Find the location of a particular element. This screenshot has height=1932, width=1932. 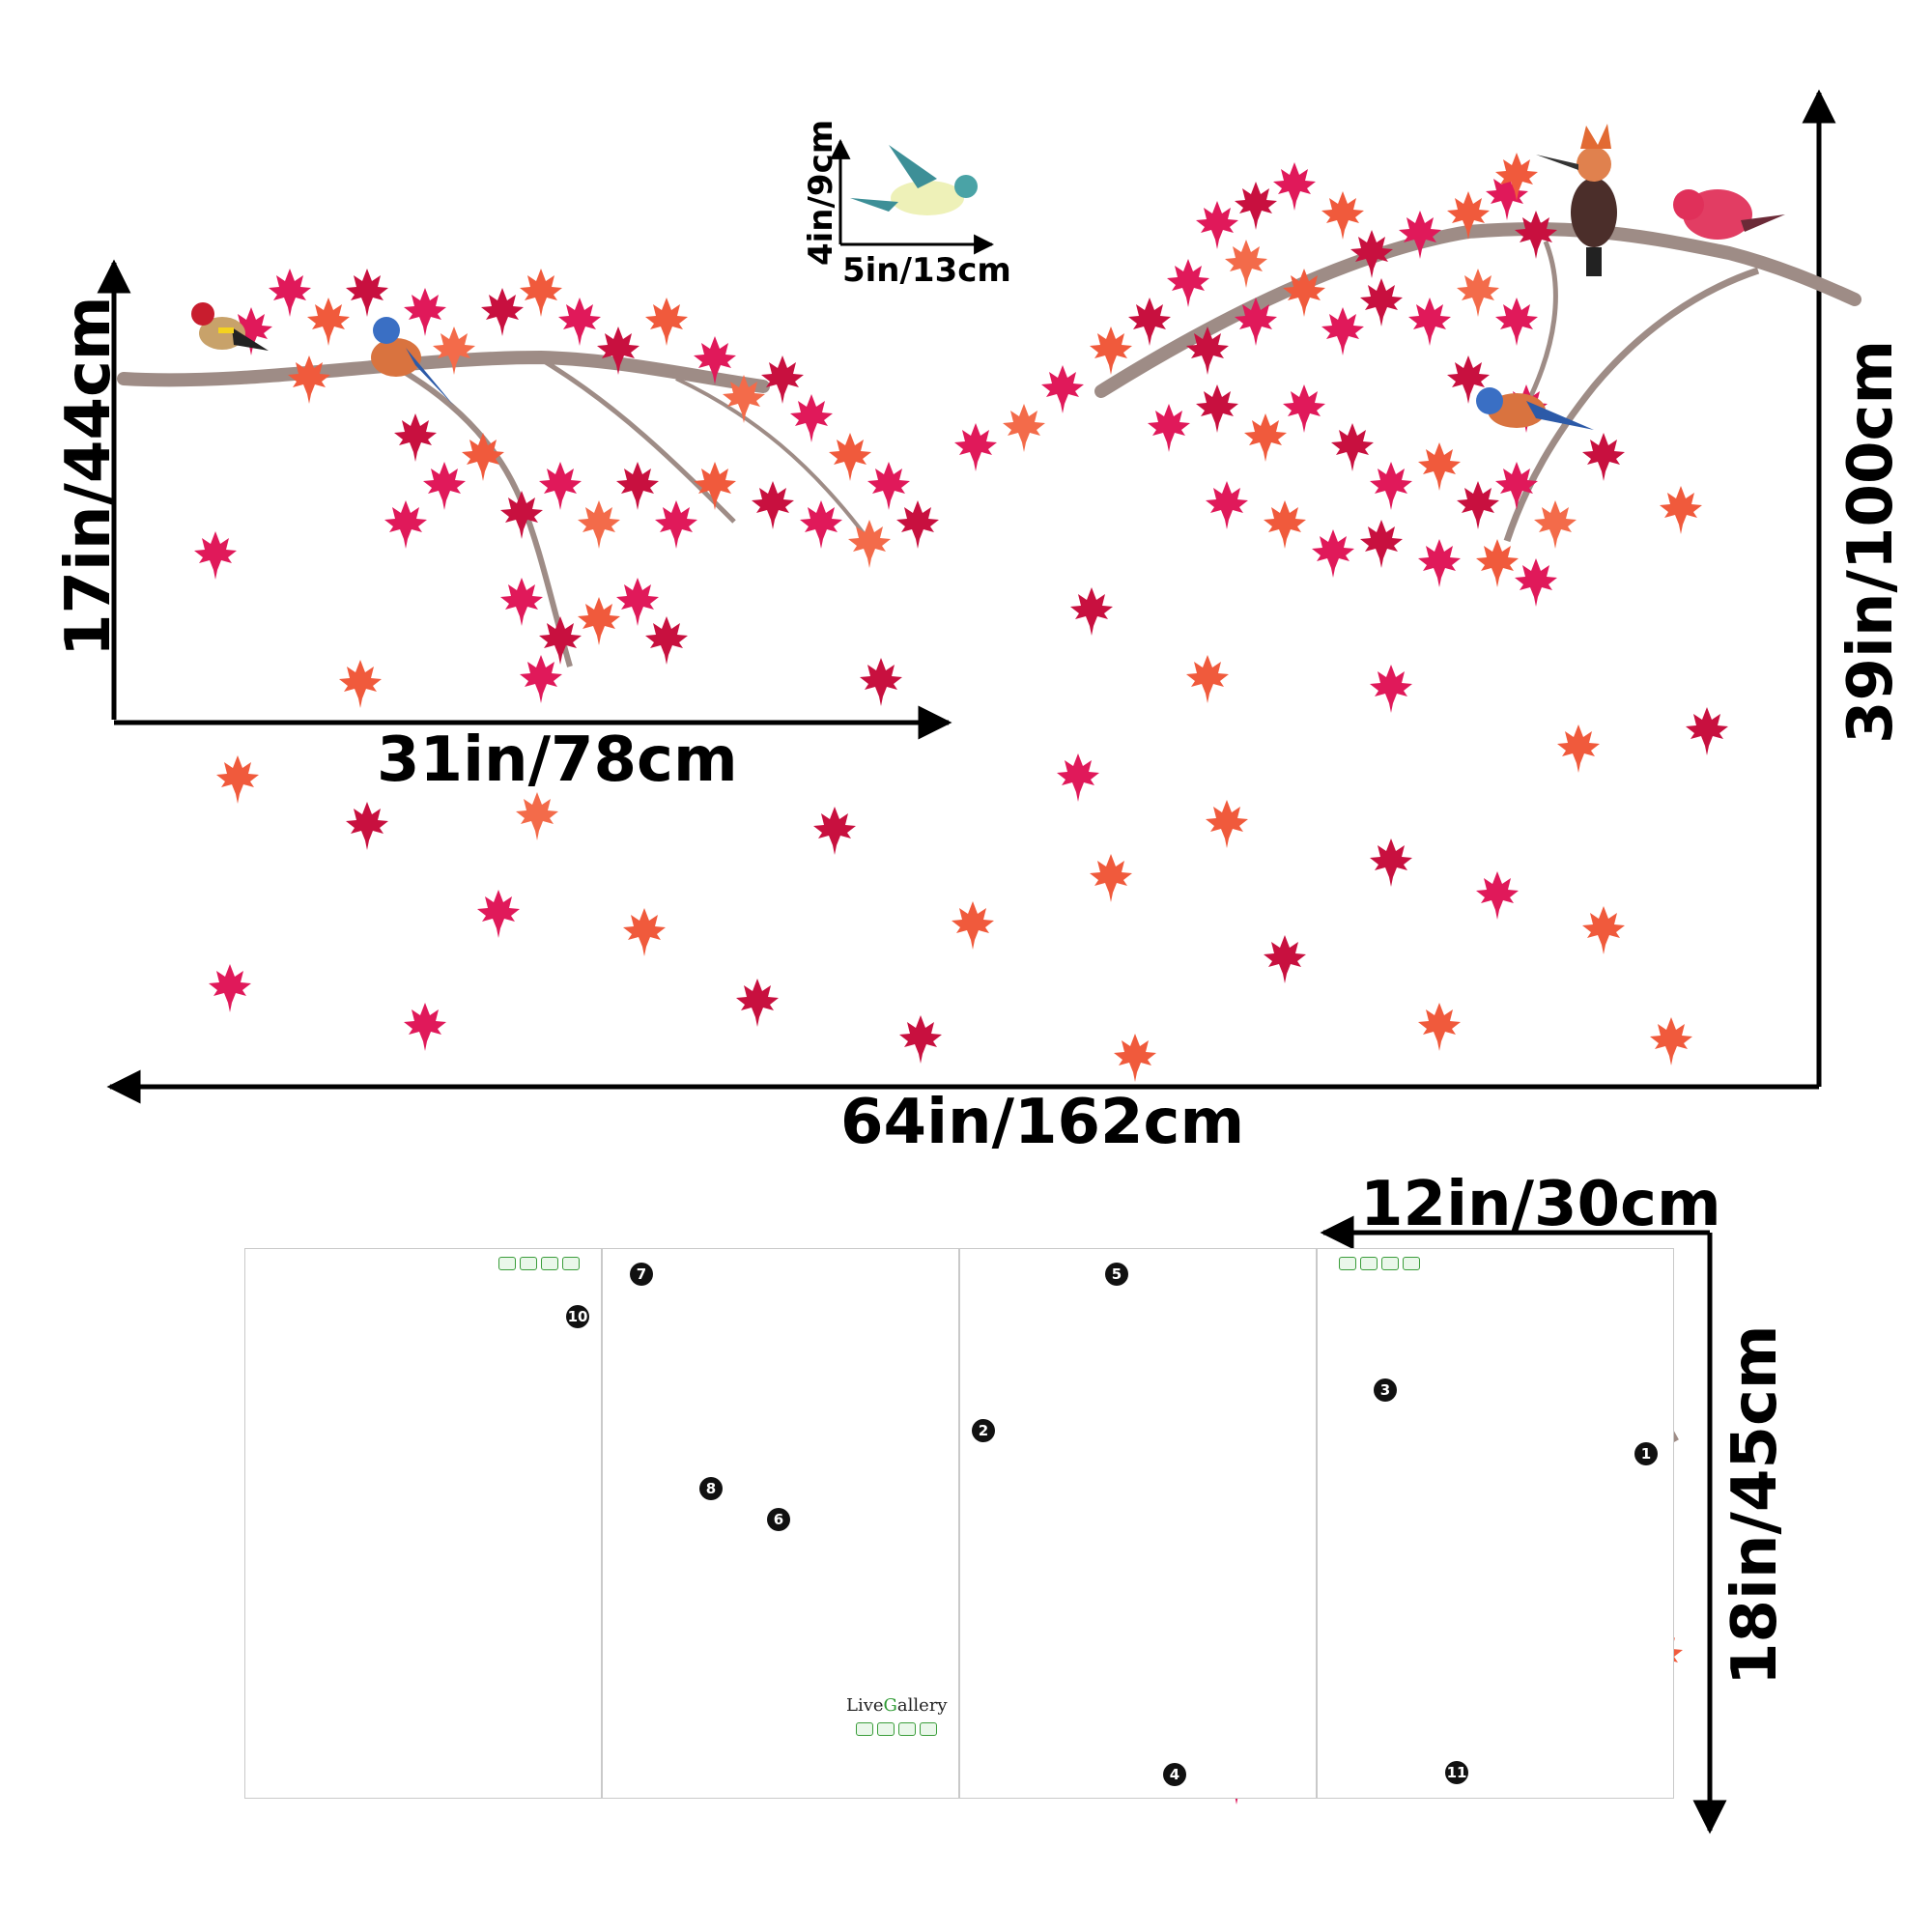

brand-logo: LiveGallery is located at coordinates (897, 1705).